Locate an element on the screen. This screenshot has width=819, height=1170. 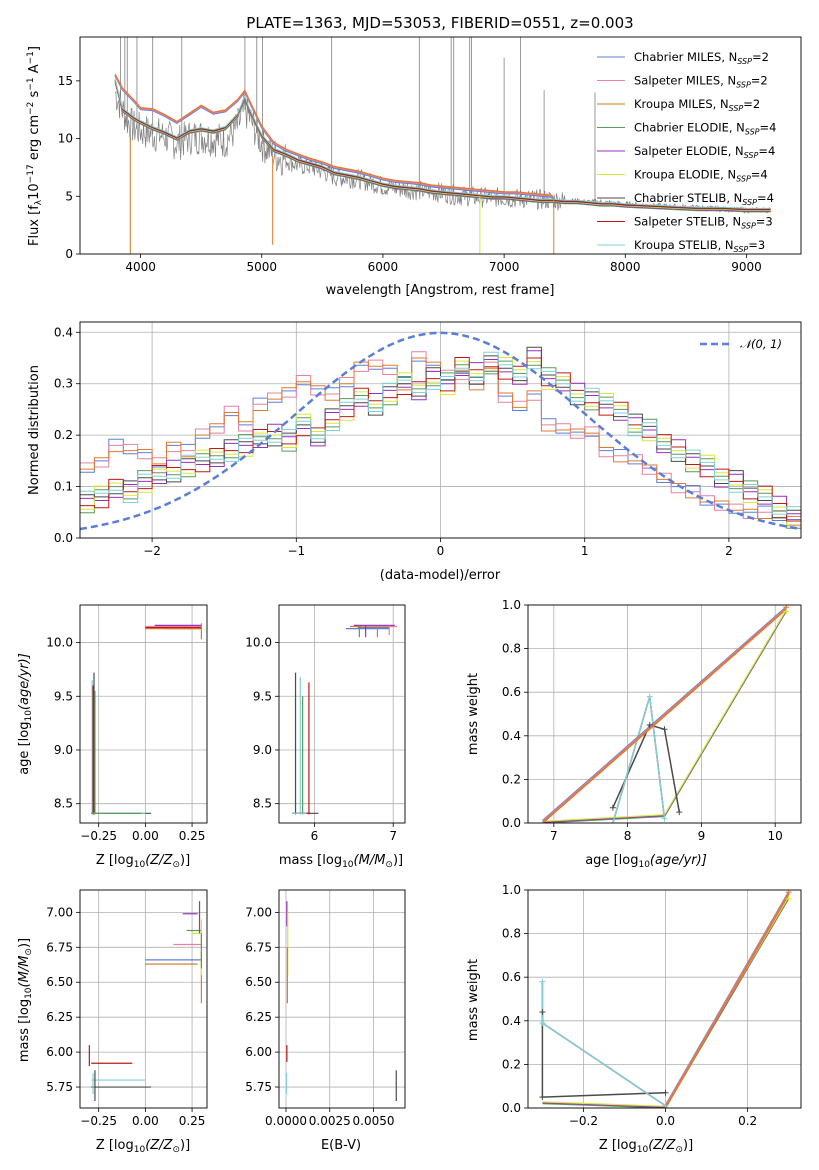
y-tick-label: 9.0 is located at coordinates (63, 750).